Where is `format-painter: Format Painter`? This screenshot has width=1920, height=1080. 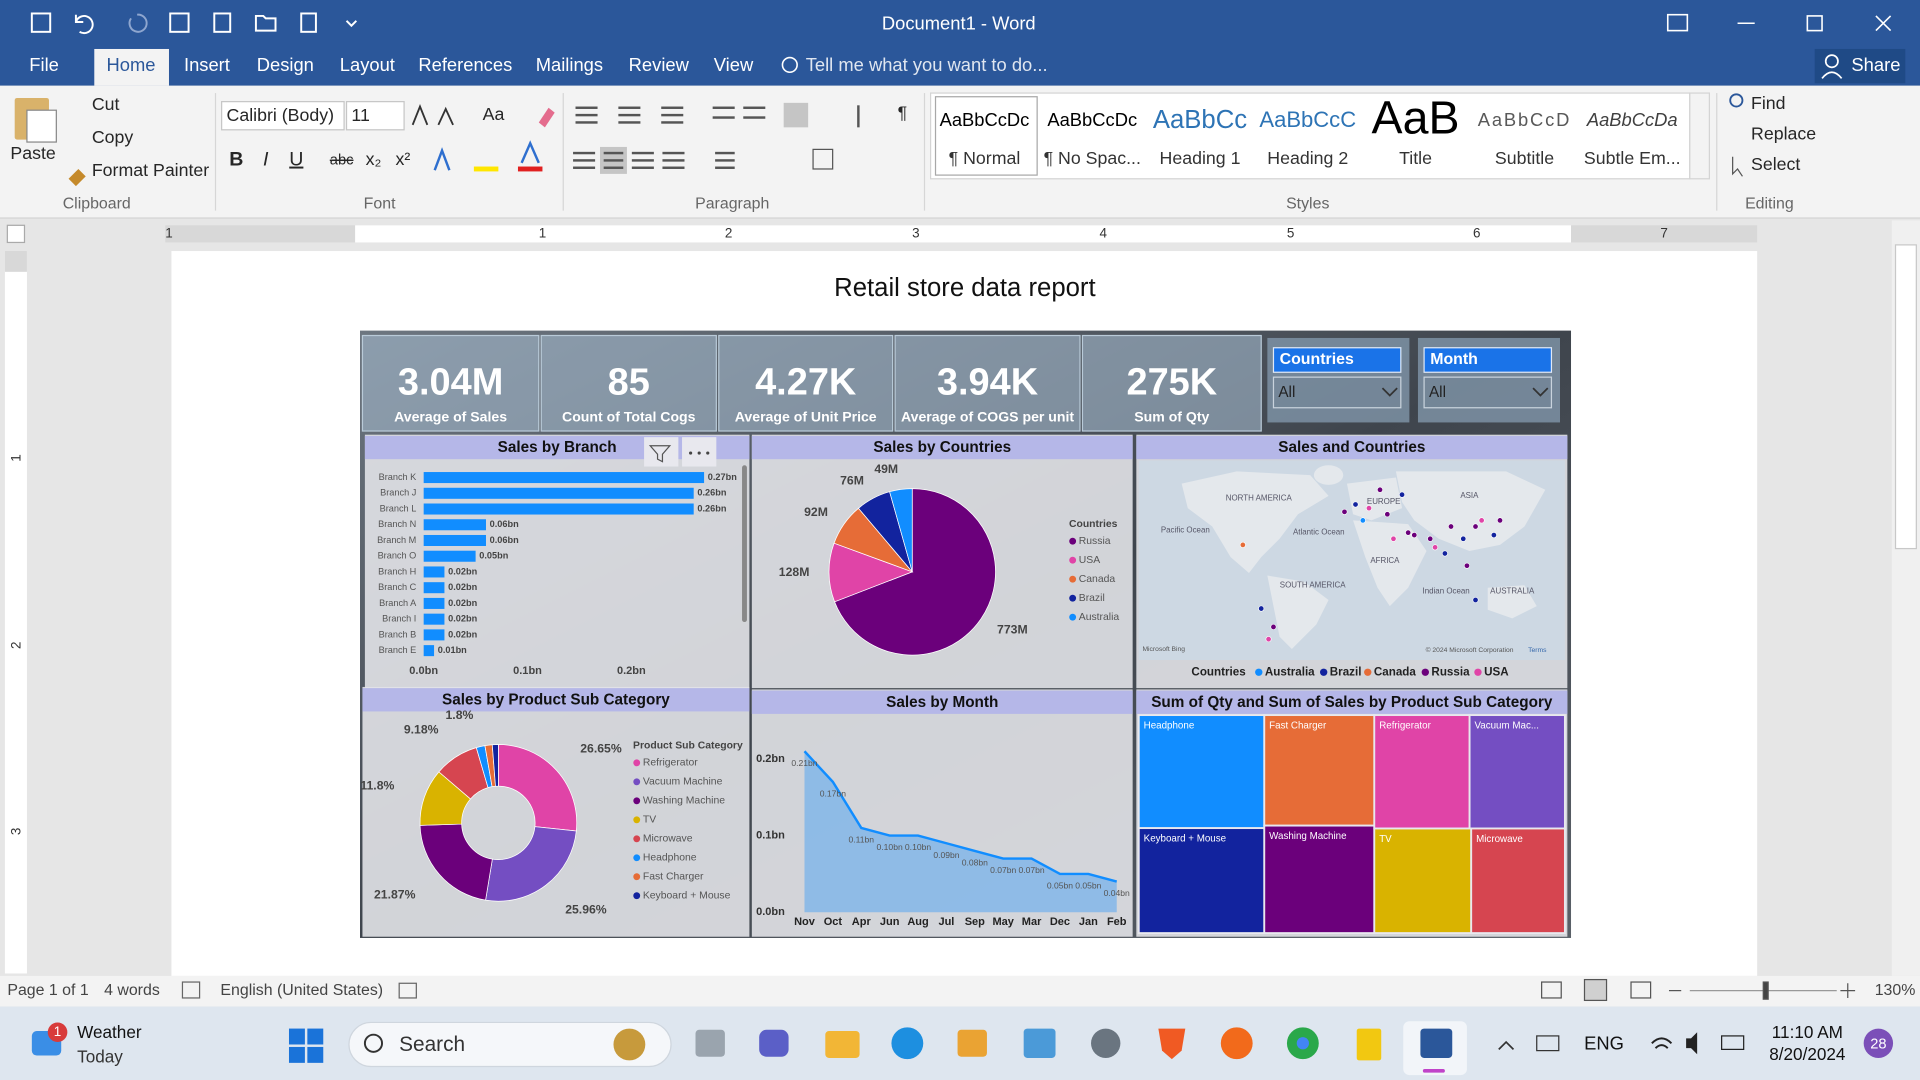 format-painter: Format Painter is located at coordinates (150, 170).